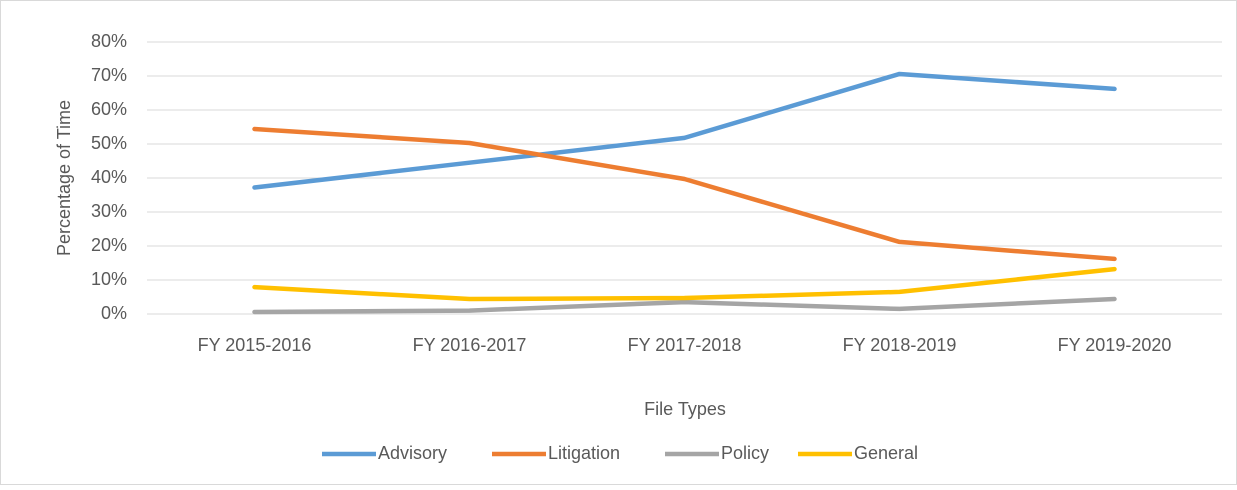 This screenshot has width=1237, height=490. I want to click on y-tick-label: 50%, so click(109, 143).